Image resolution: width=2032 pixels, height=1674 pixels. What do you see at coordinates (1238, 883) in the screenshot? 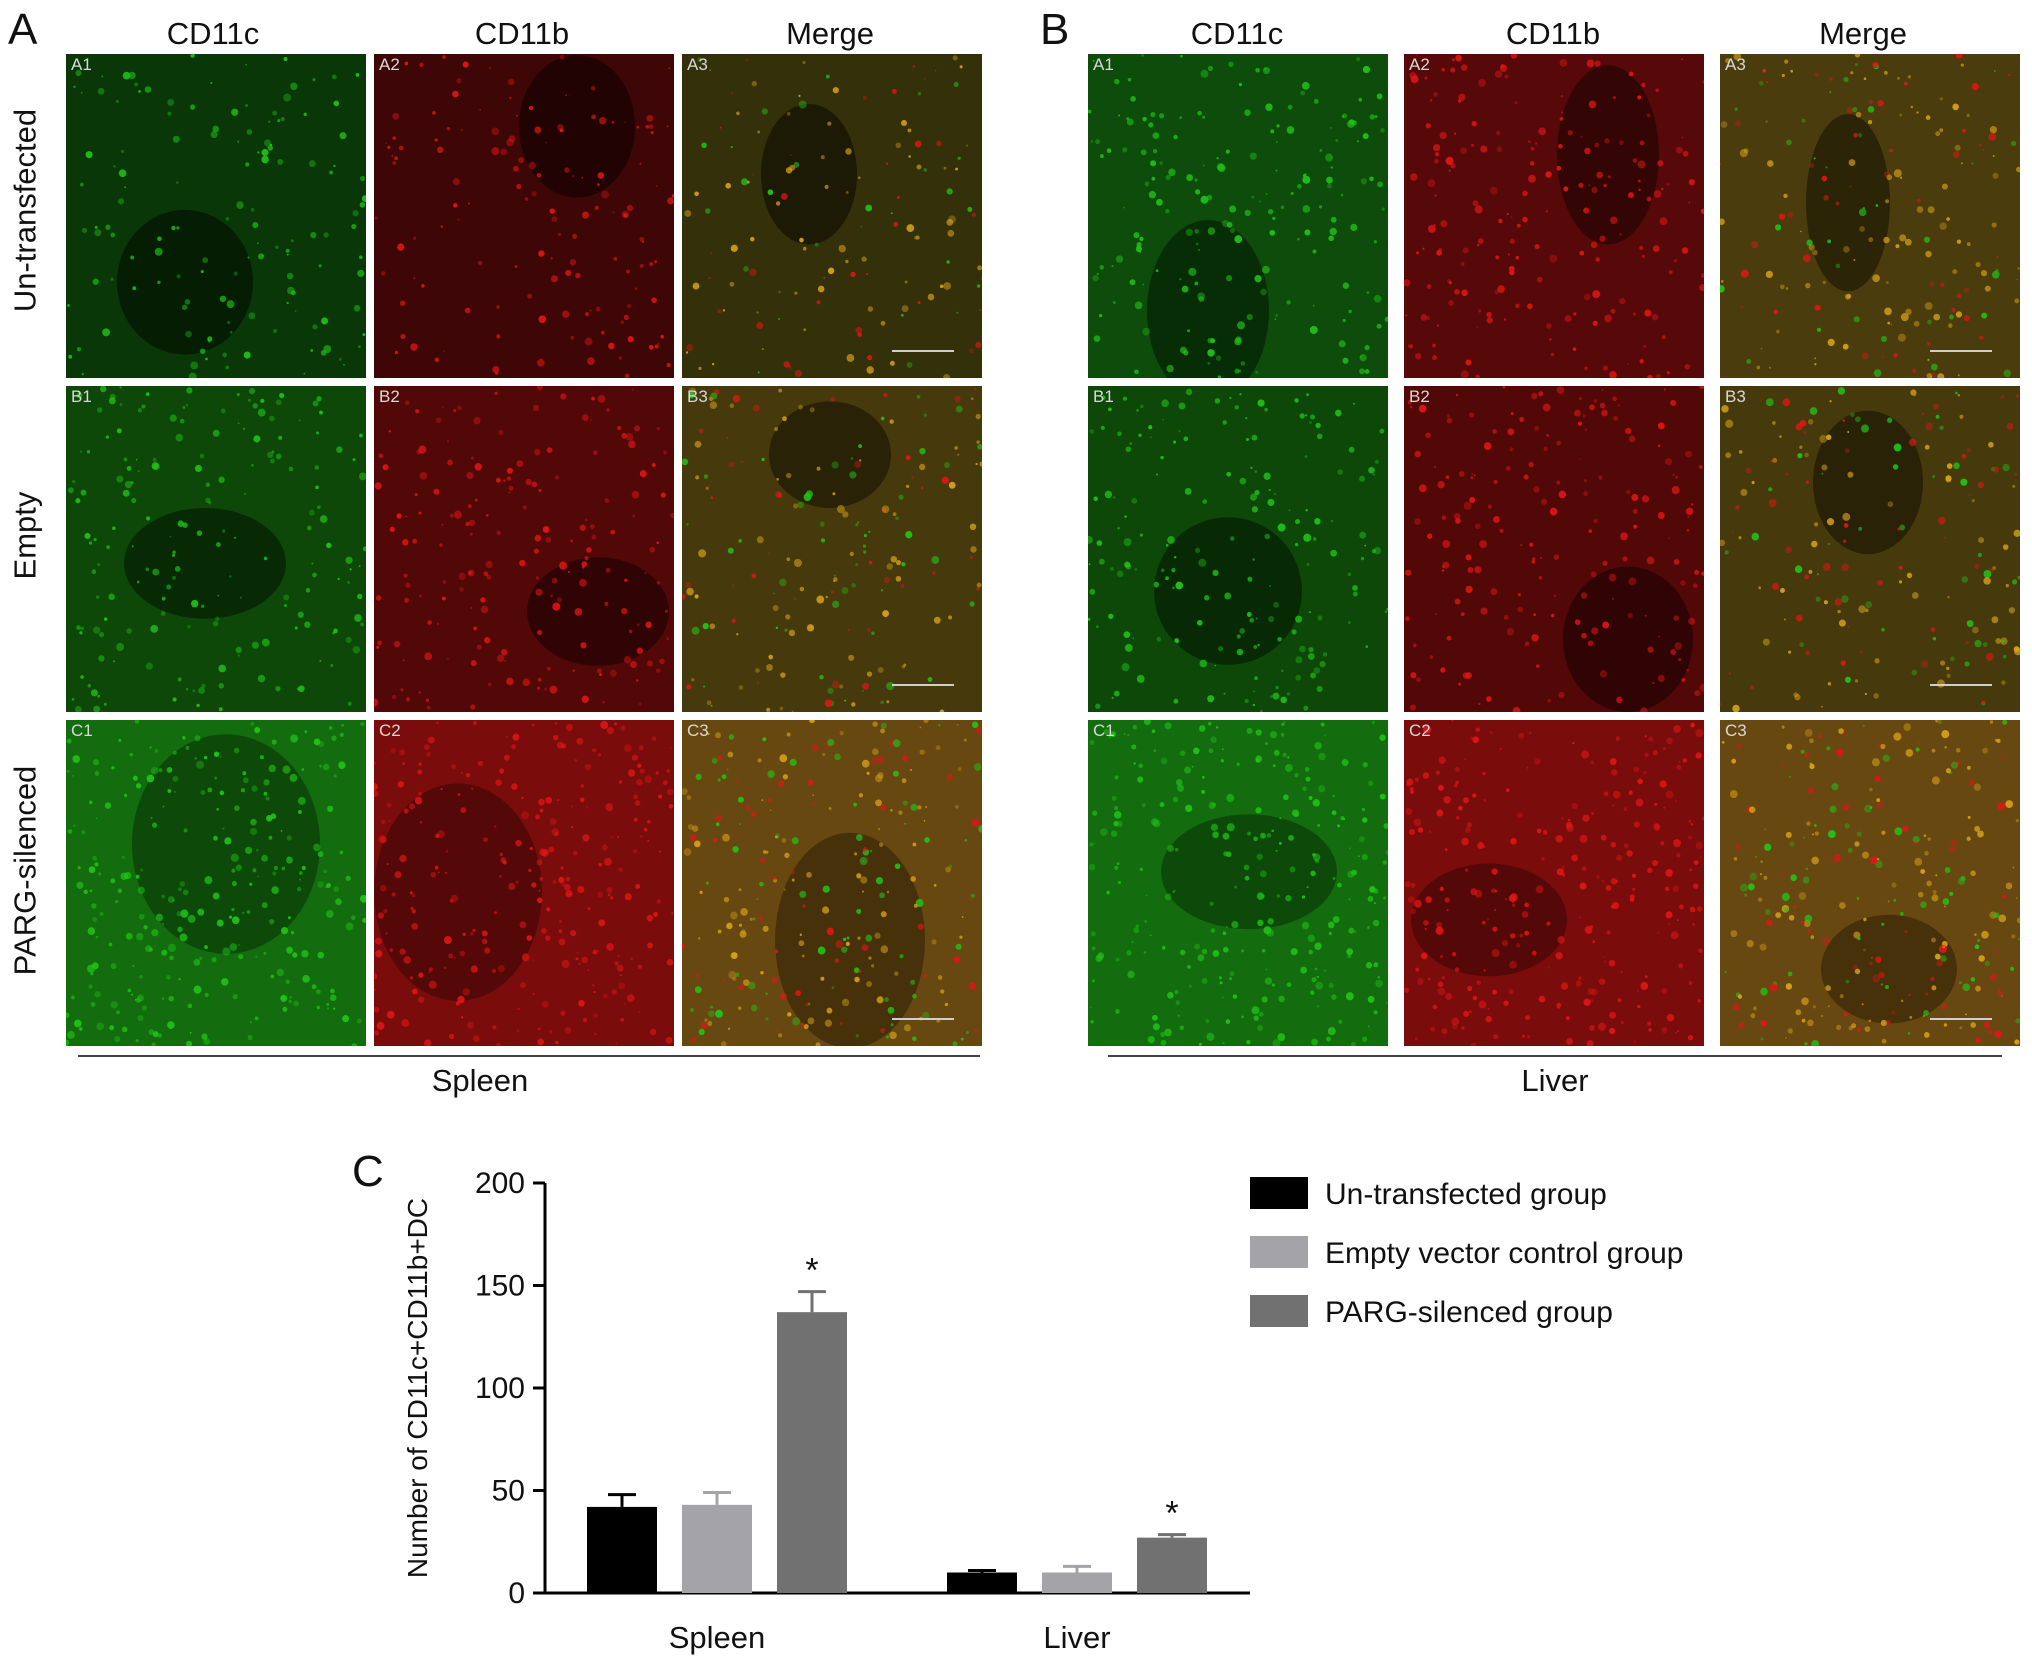
I see `micrograph-b-c1: C1` at bounding box center [1238, 883].